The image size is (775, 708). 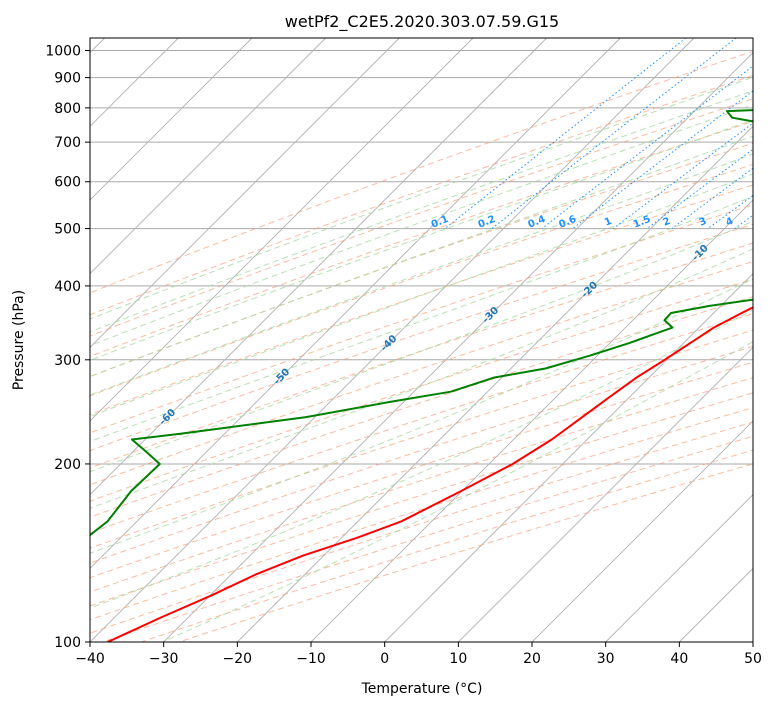 I want to click on x-tick-label: −20, so click(x=238, y=659).